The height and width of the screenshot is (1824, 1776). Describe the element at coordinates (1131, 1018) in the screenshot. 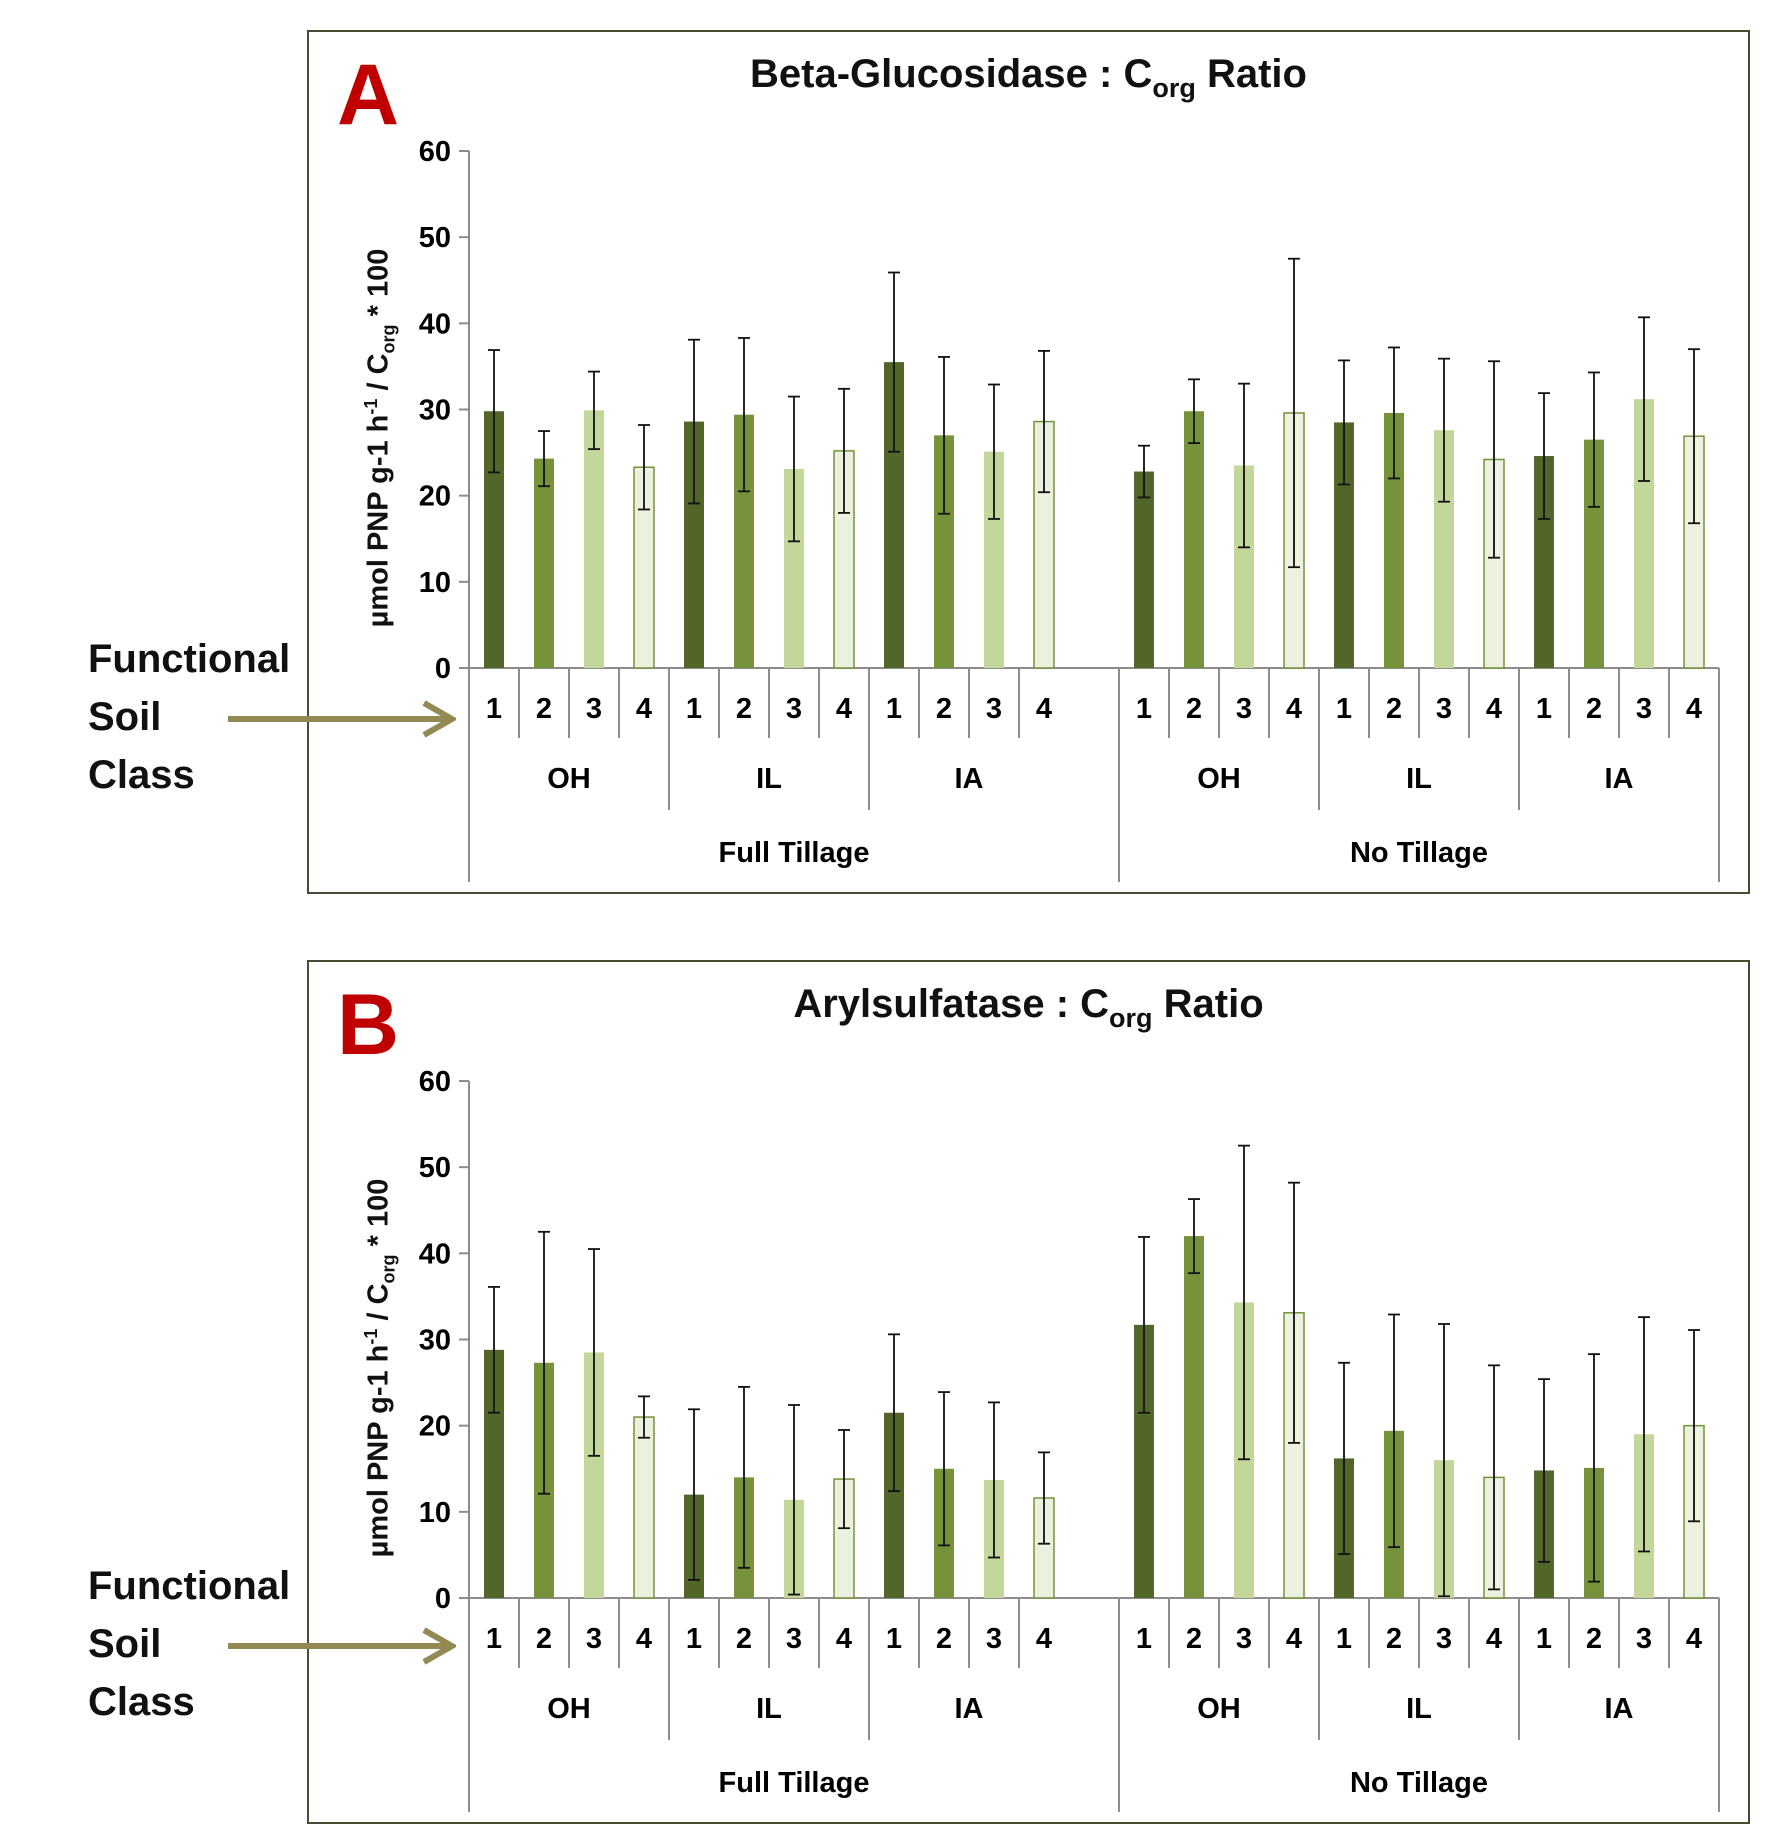

I see `chart-title-b-sub: org` at that location.